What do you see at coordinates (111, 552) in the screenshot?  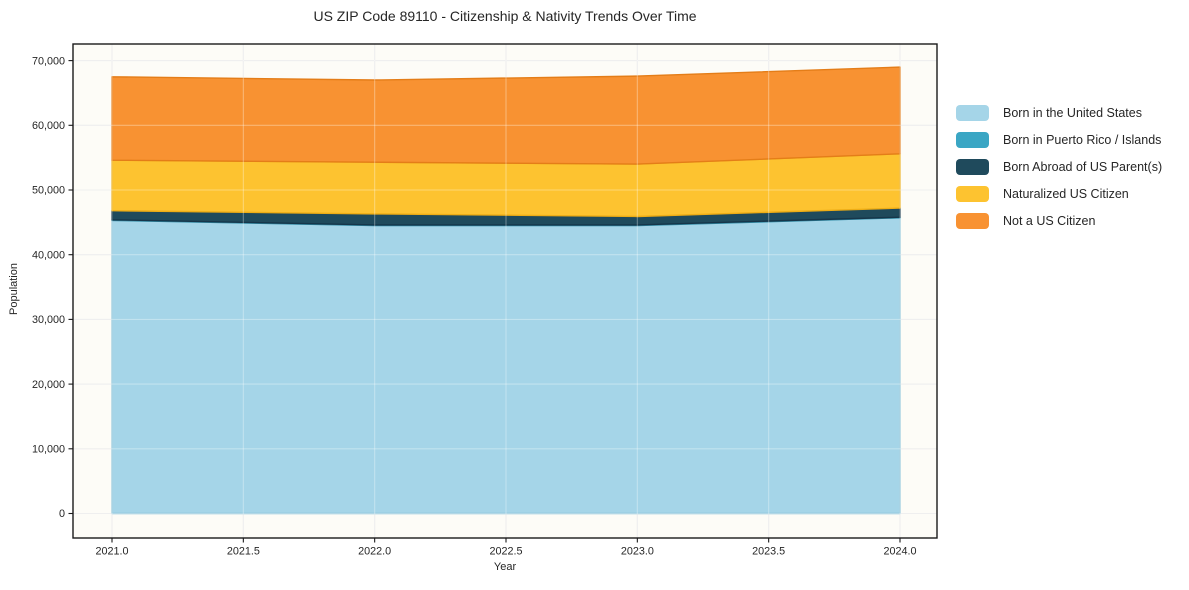 I see `x-tick-label: 2021.0` at bounding box center [111, 552].